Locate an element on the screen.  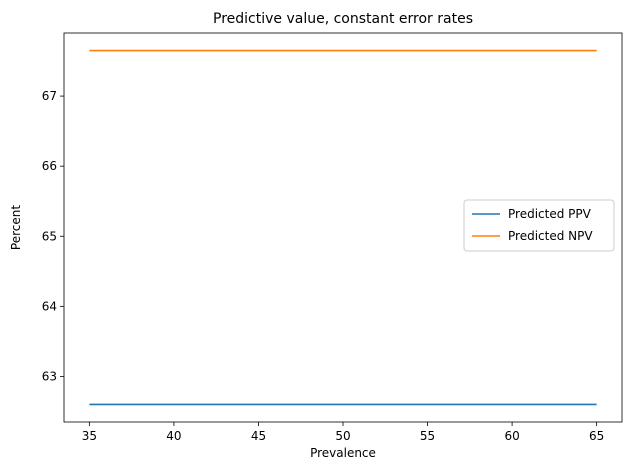
y-axis-title: Percent is located at coordinates (16, 227).